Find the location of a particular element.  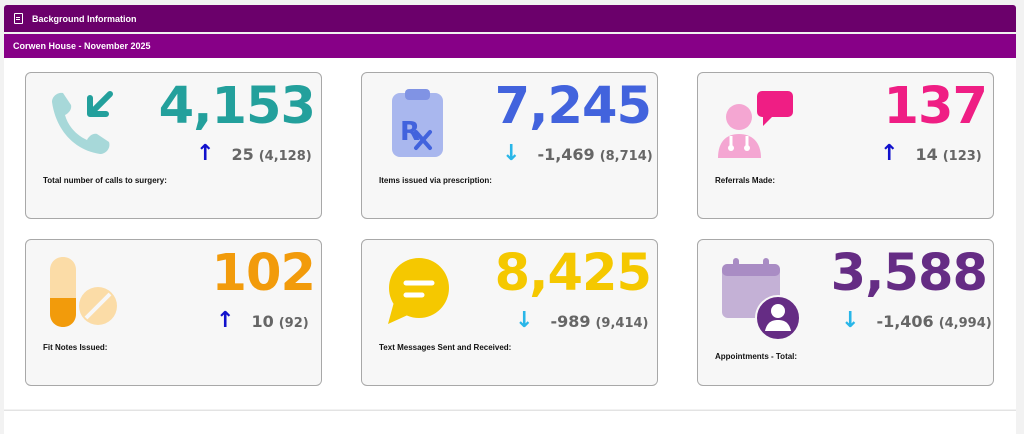

stat-label: Fit Notes Issued: is located at coordinates (75, 347).